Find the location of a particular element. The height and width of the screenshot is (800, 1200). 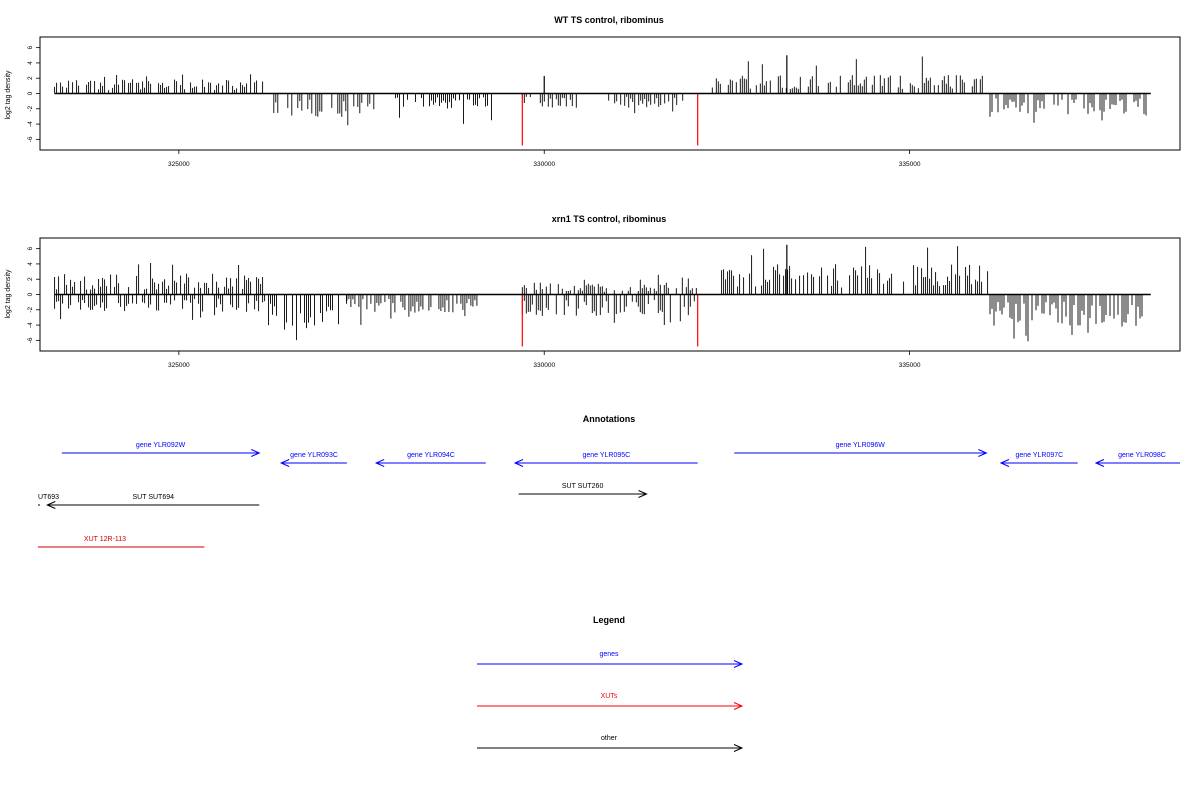

annotation-feature: SUT SUT694 is located at coordinates (153, 501).